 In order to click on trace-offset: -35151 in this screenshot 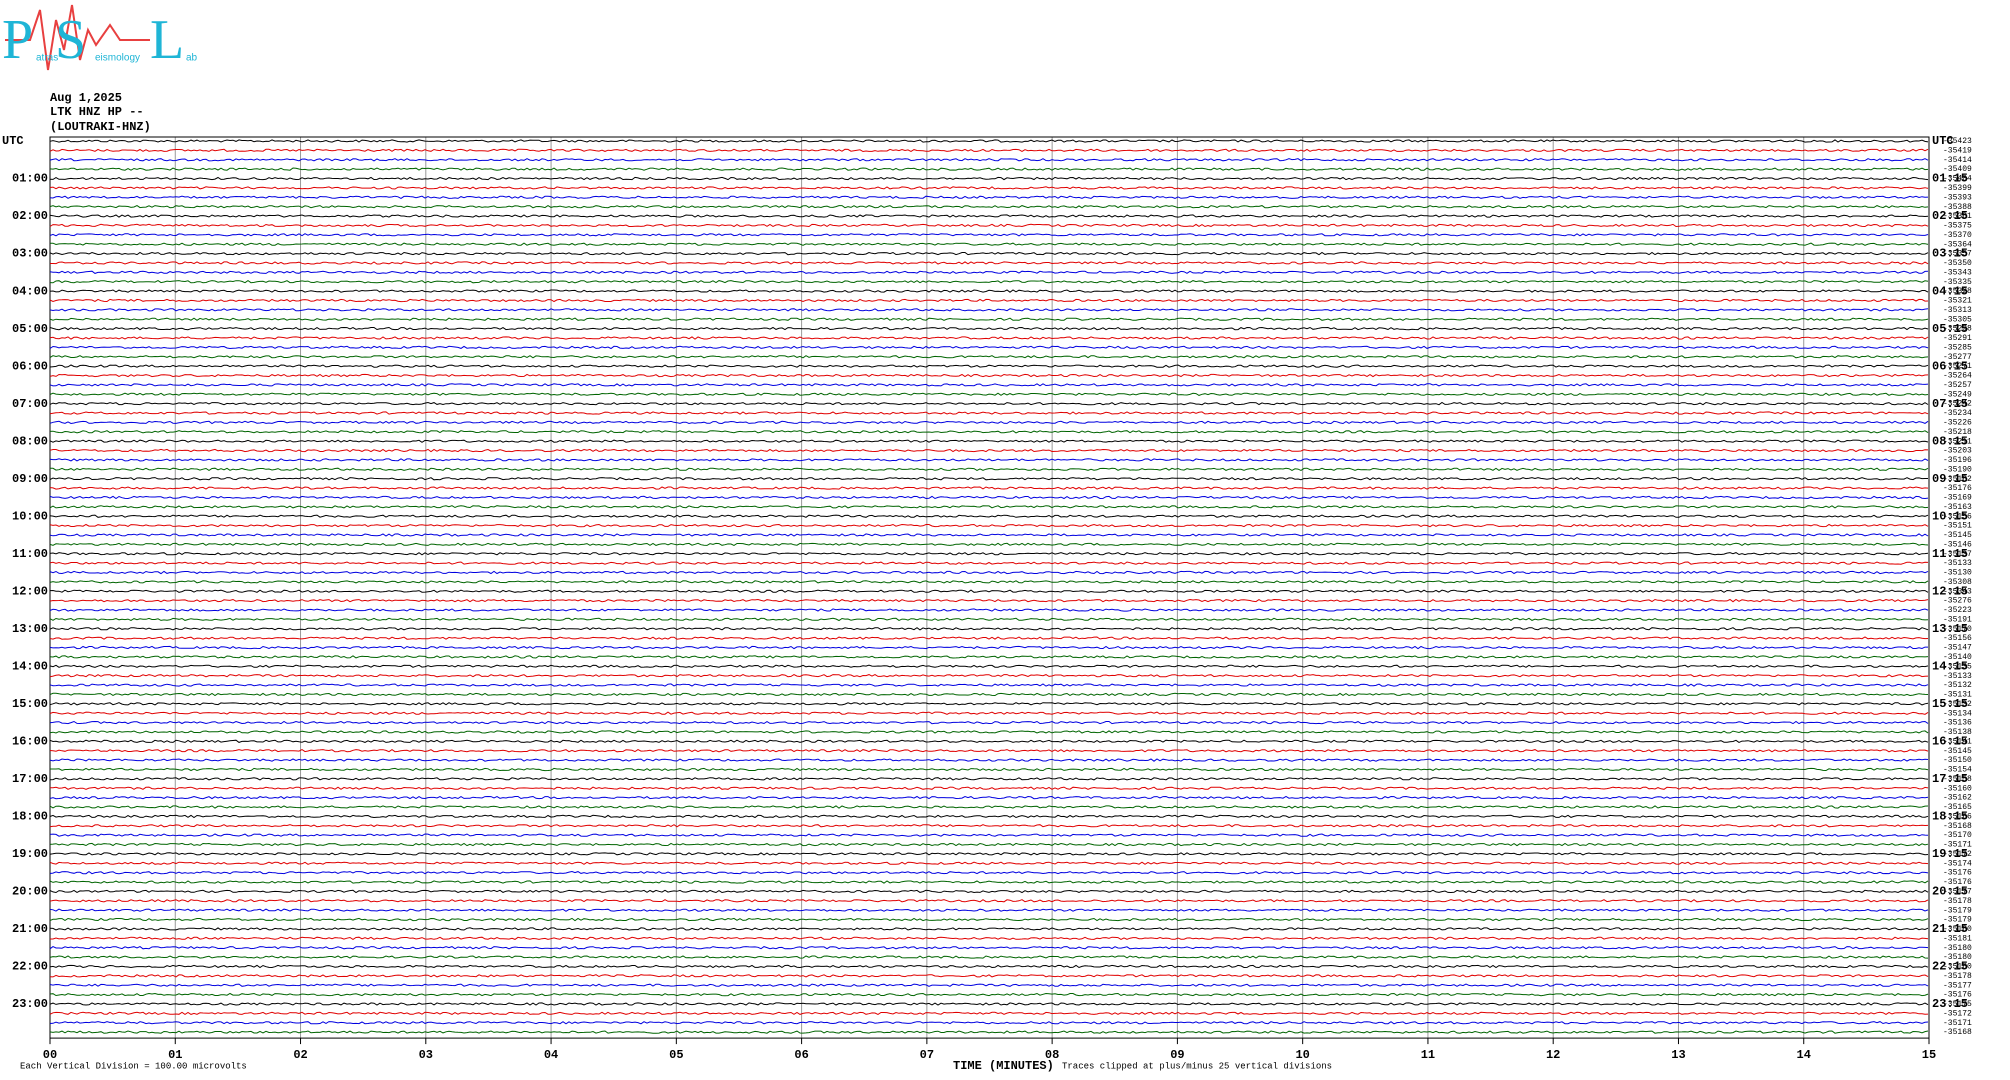, I will do `click(1957, 526)`.